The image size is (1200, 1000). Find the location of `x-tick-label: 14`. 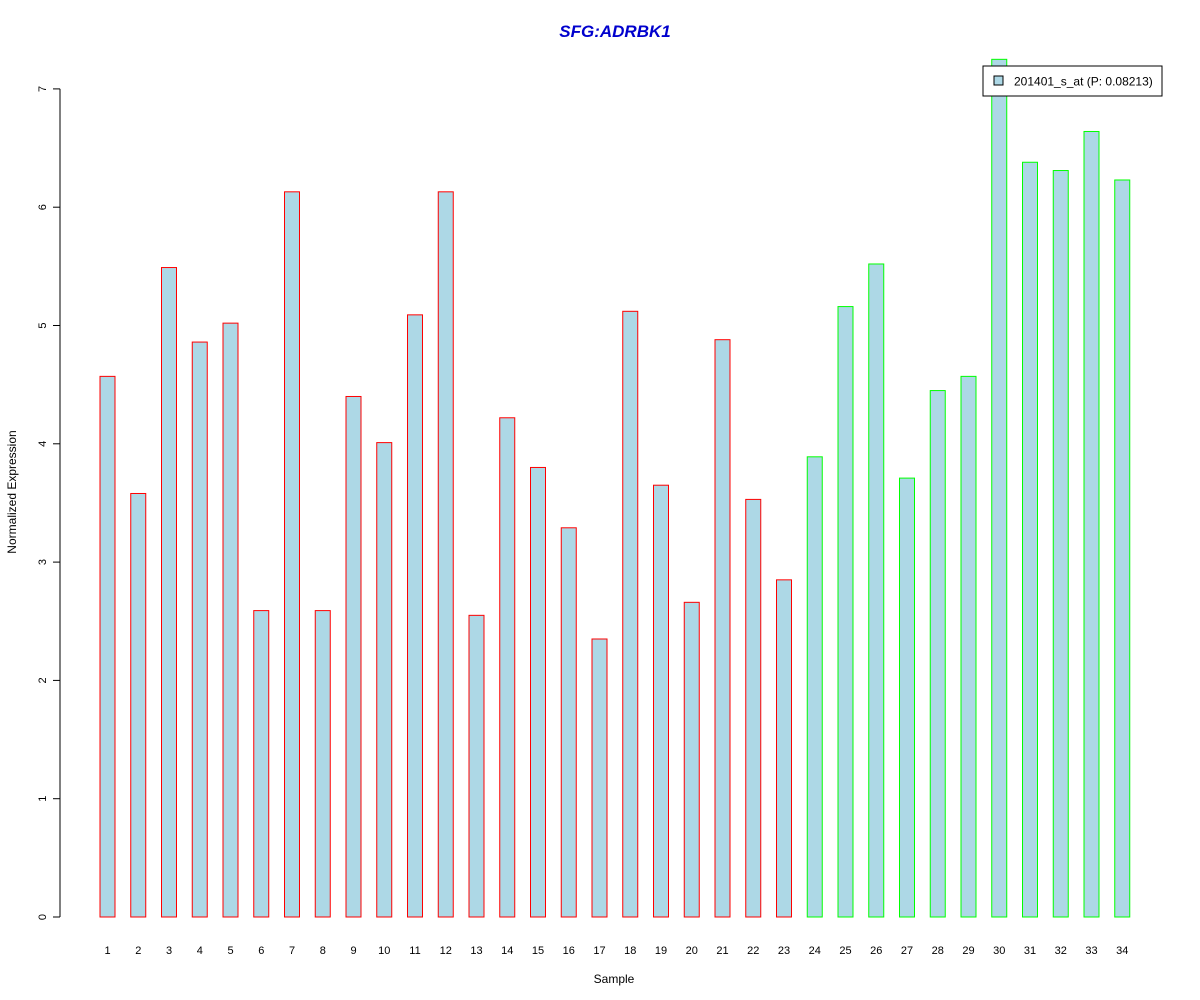

x-tick-label: 14 is located at coordinates (507, 951).